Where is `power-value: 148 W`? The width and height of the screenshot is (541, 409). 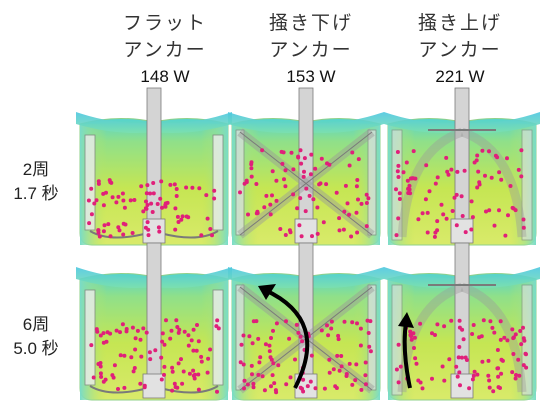
power-value: 148 W is located at coordinates (165, 76).